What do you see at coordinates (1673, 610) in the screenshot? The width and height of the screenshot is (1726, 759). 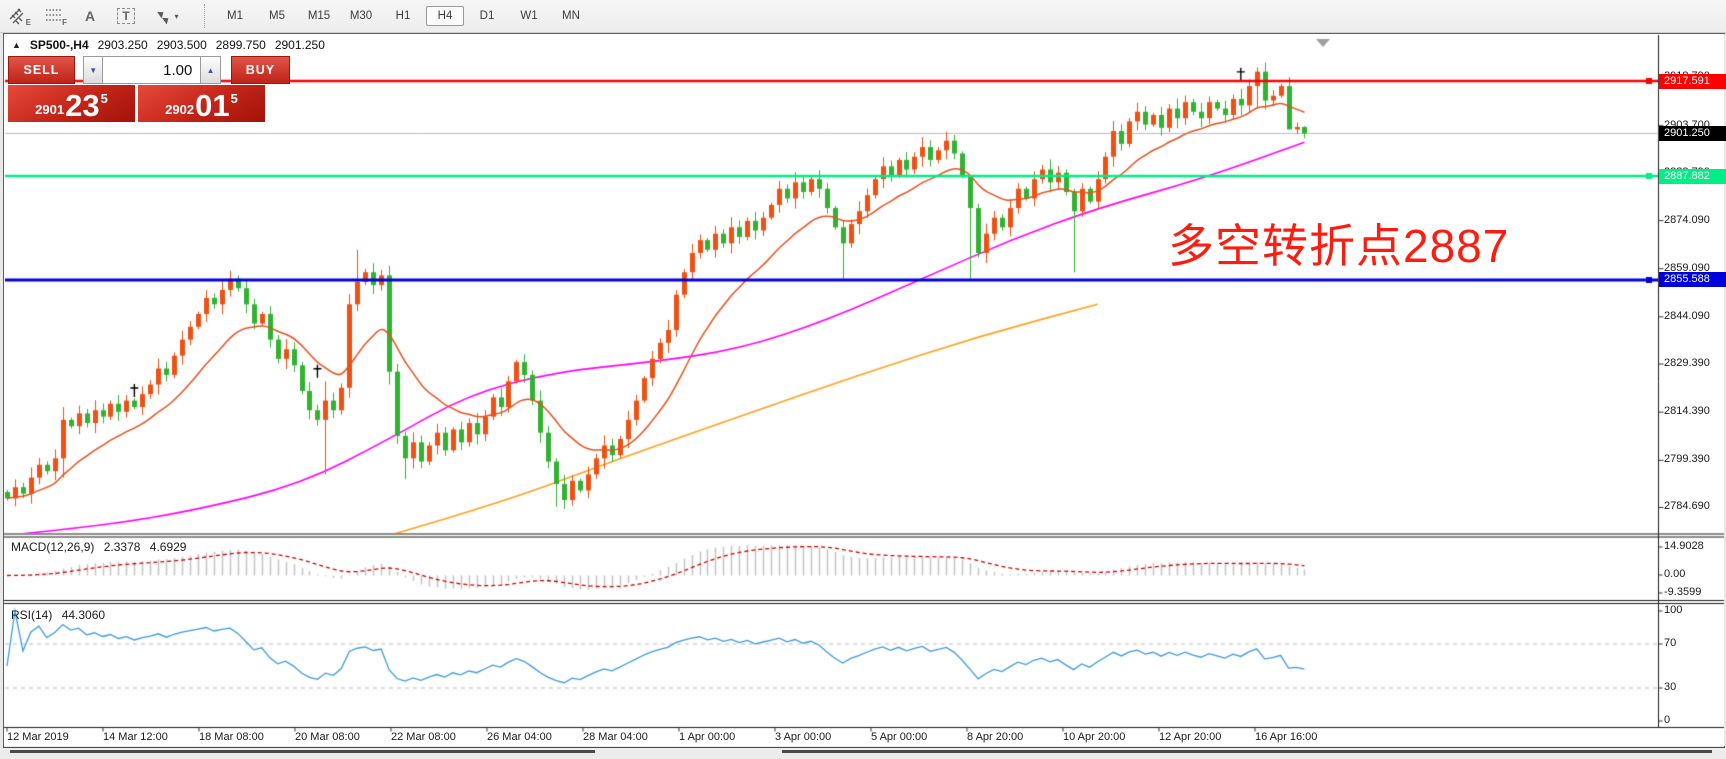 I see `rsi-axis-label: 100` at bounding box center [1673, 610].